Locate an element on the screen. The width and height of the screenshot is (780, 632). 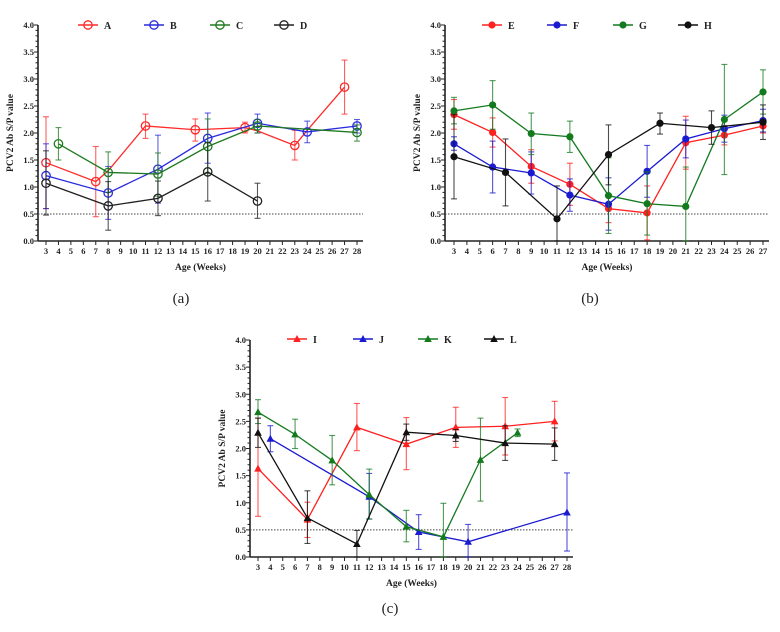
legend-item-F: F is located at coordinates (563, 26).